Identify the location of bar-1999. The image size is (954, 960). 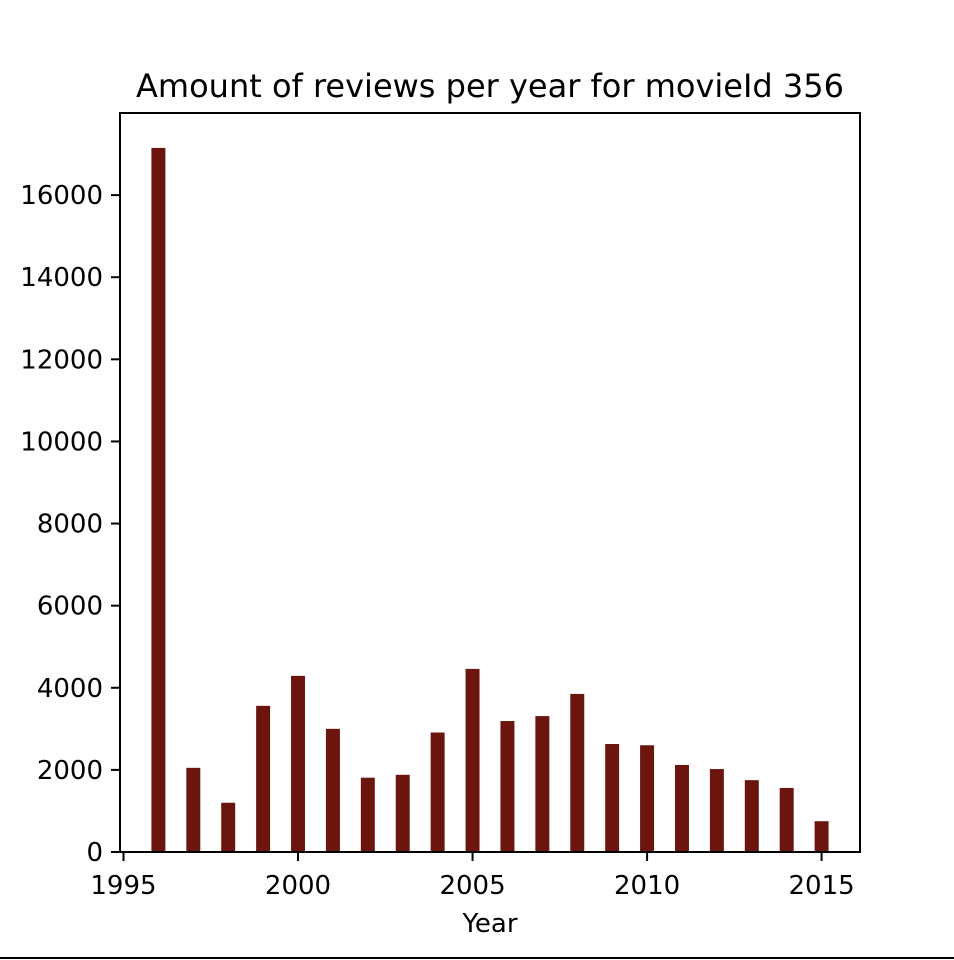
(263, 778).